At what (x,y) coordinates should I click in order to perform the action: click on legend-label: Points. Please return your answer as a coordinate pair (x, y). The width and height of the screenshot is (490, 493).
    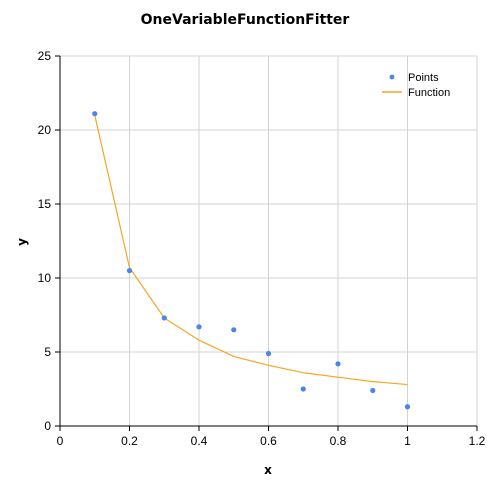
    Looking at the image, I should click on (423, 78).